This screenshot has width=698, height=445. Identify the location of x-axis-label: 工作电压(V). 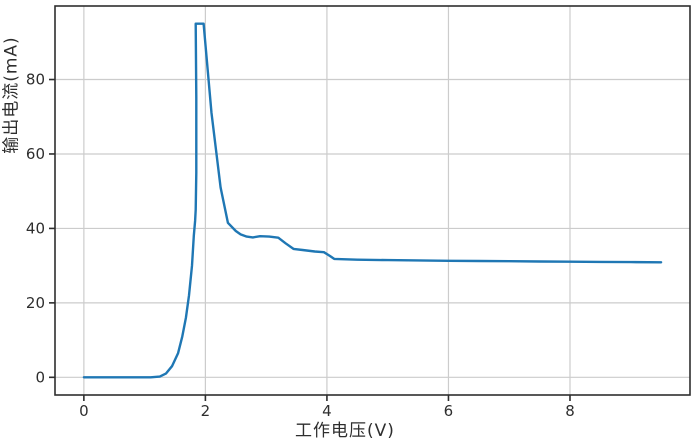
(345, 431).